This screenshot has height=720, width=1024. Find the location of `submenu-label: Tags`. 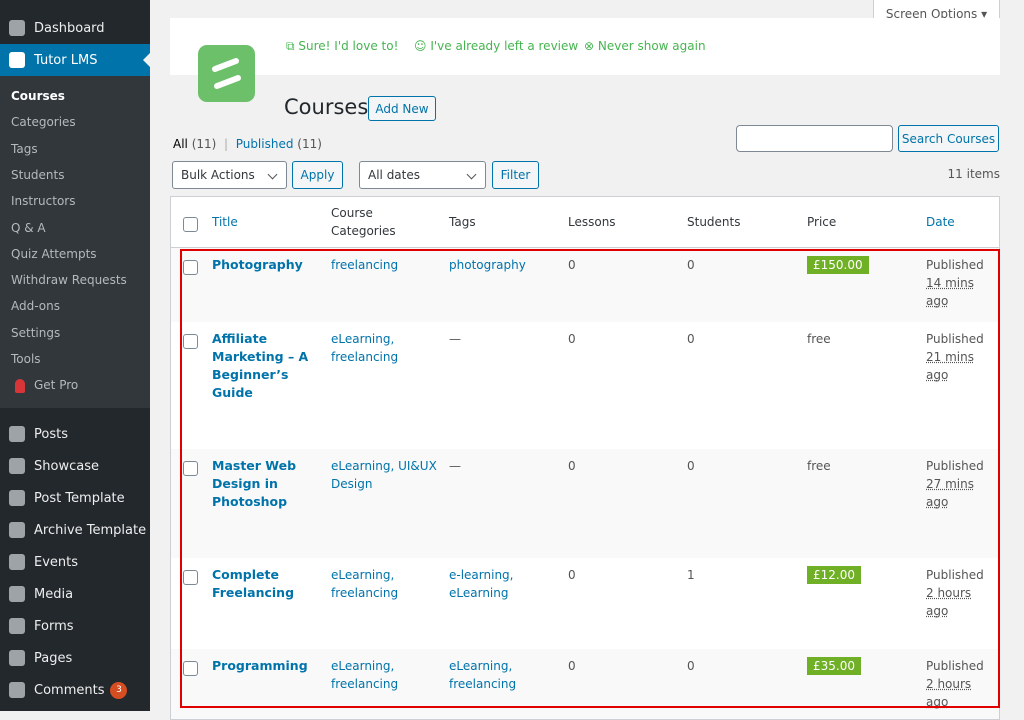

submenu-label: Tags is located at coordinates (24, 148).